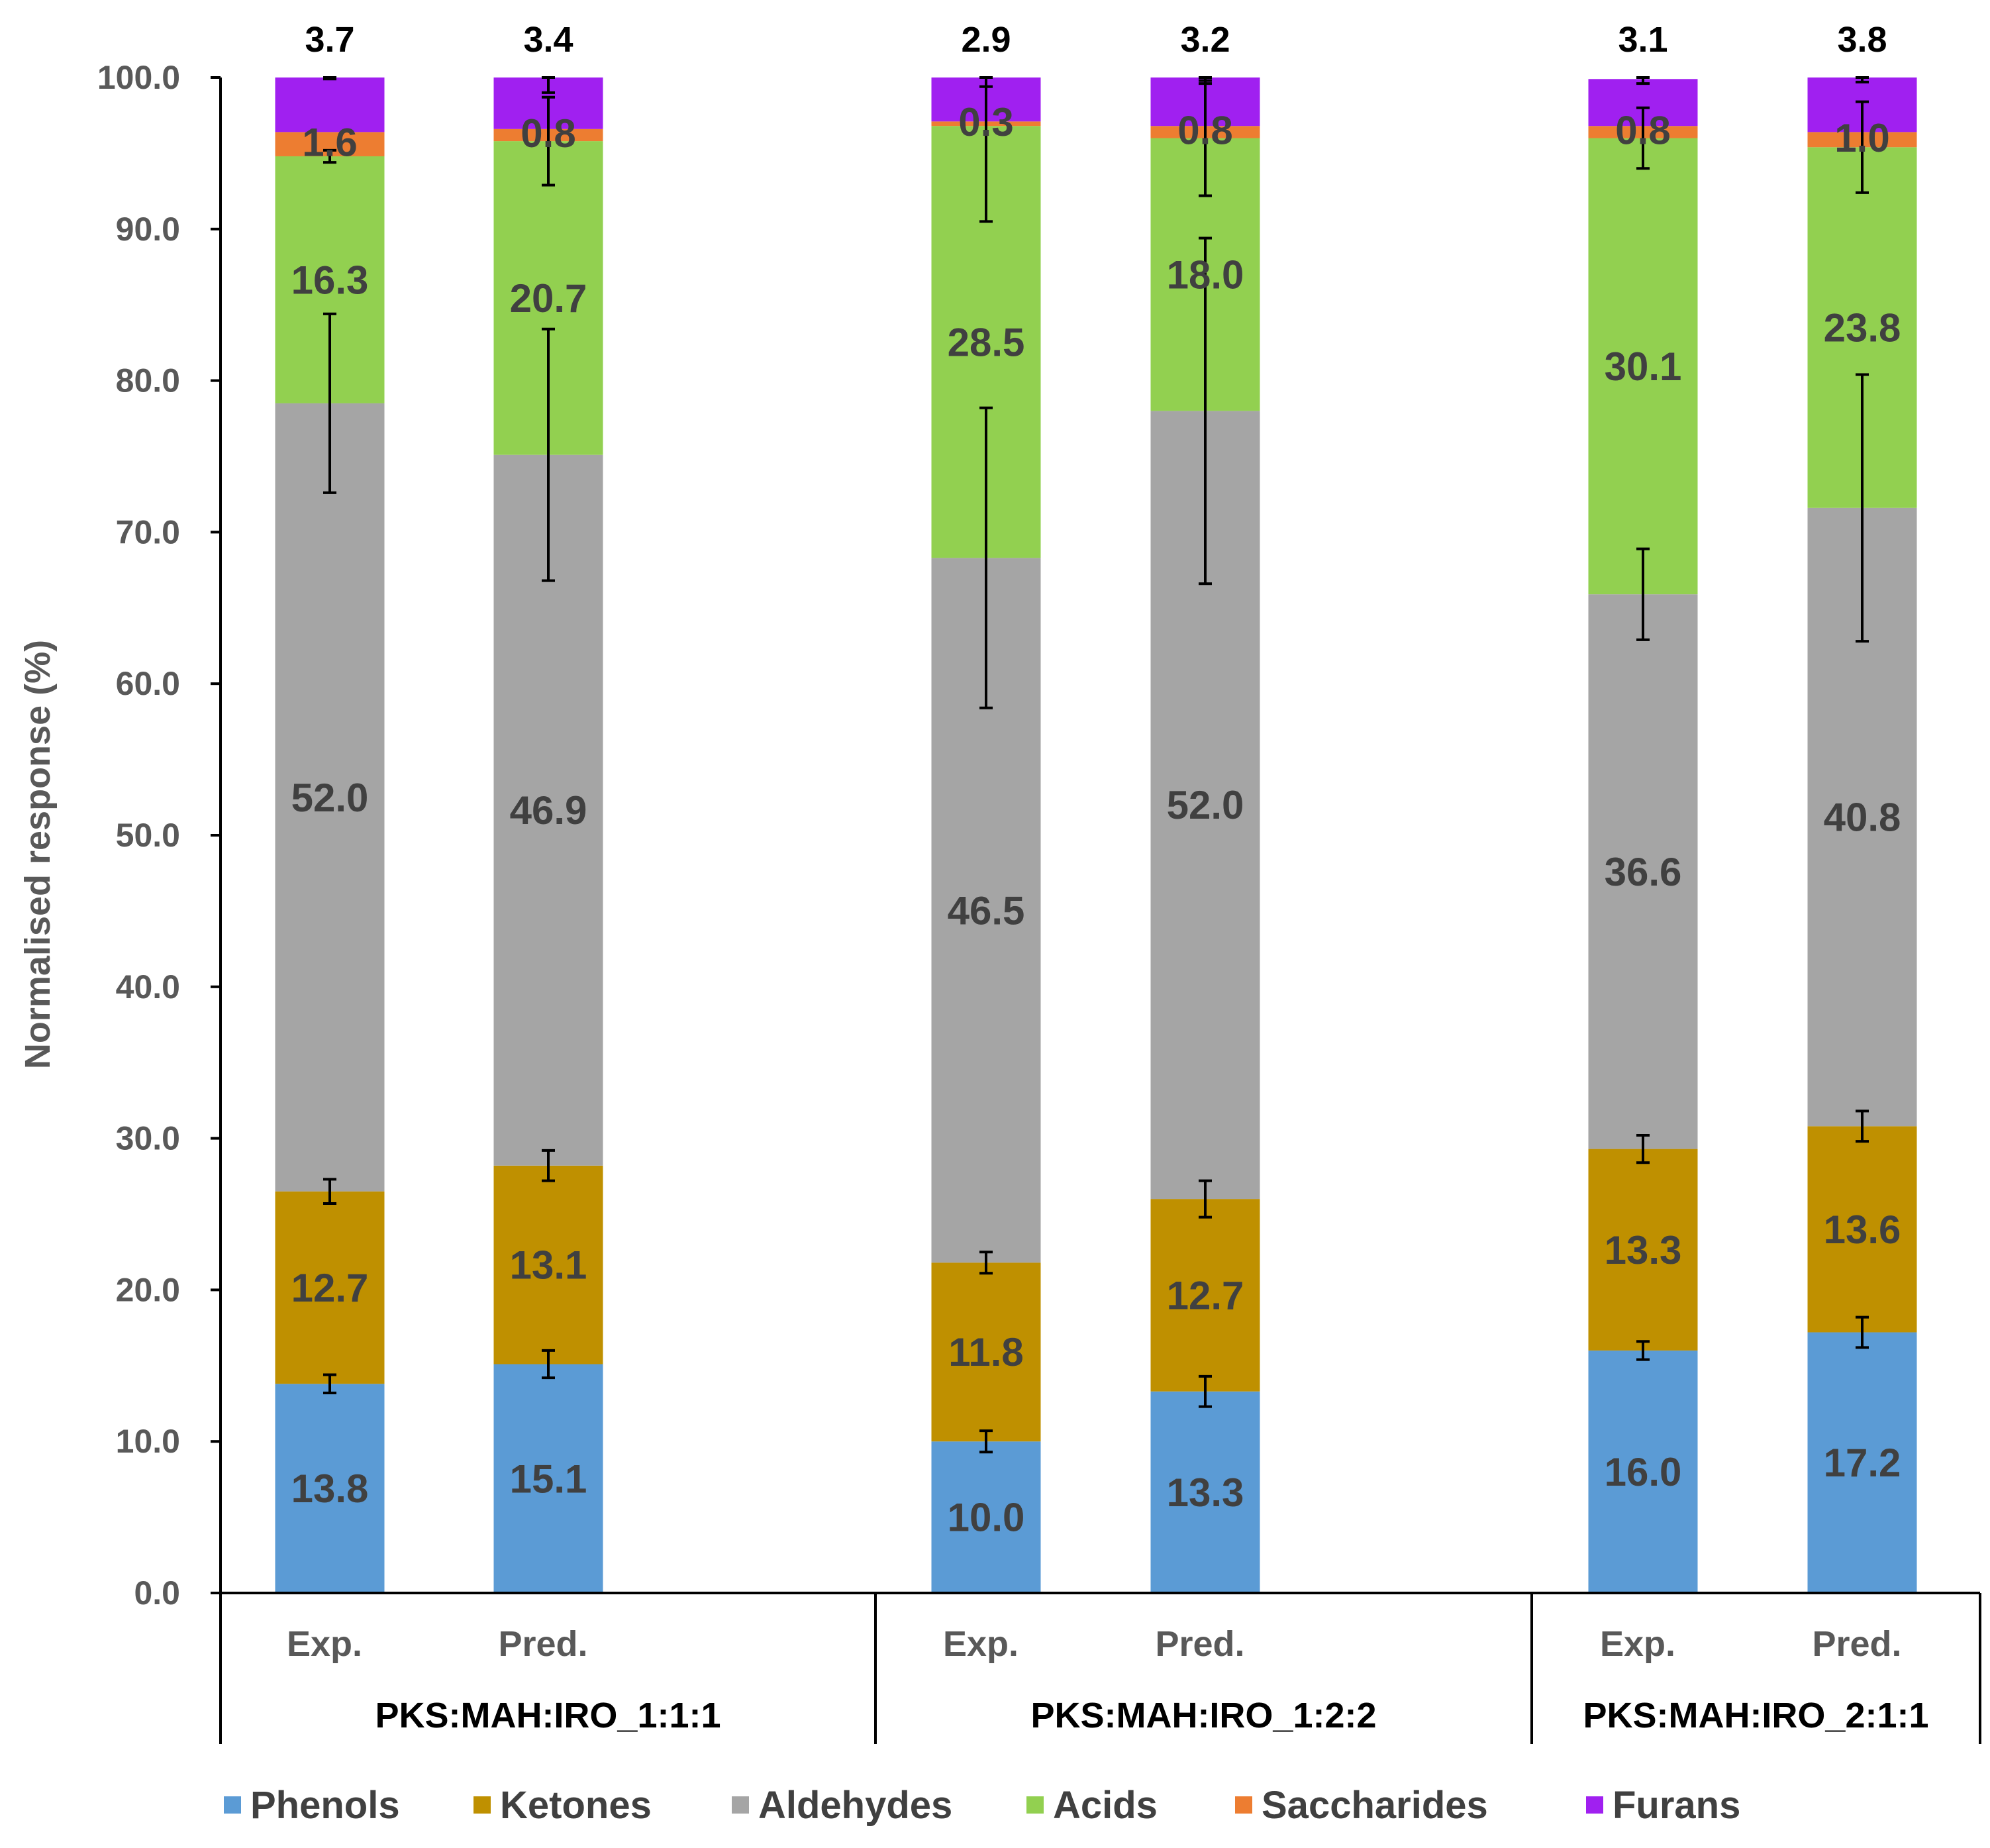 The width and height of the screenshot is (1990, 1848). Describe the element at coordinates (329, 40) in the screenshot. I see `data-label-furans: 3.7` at that location.